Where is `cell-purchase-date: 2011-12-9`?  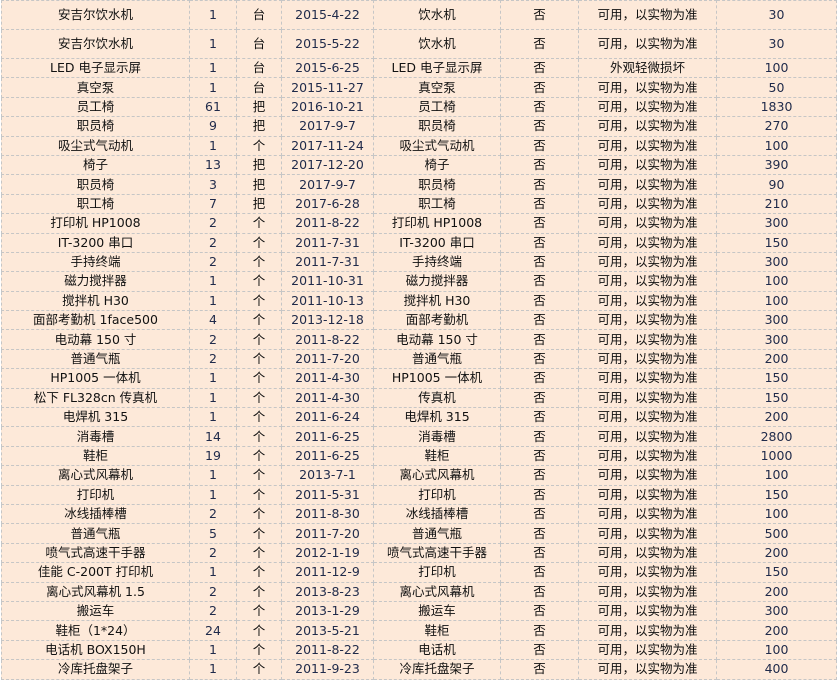
cell-purchase-date: 2011-12-9 is located at coordinates (327, 572).